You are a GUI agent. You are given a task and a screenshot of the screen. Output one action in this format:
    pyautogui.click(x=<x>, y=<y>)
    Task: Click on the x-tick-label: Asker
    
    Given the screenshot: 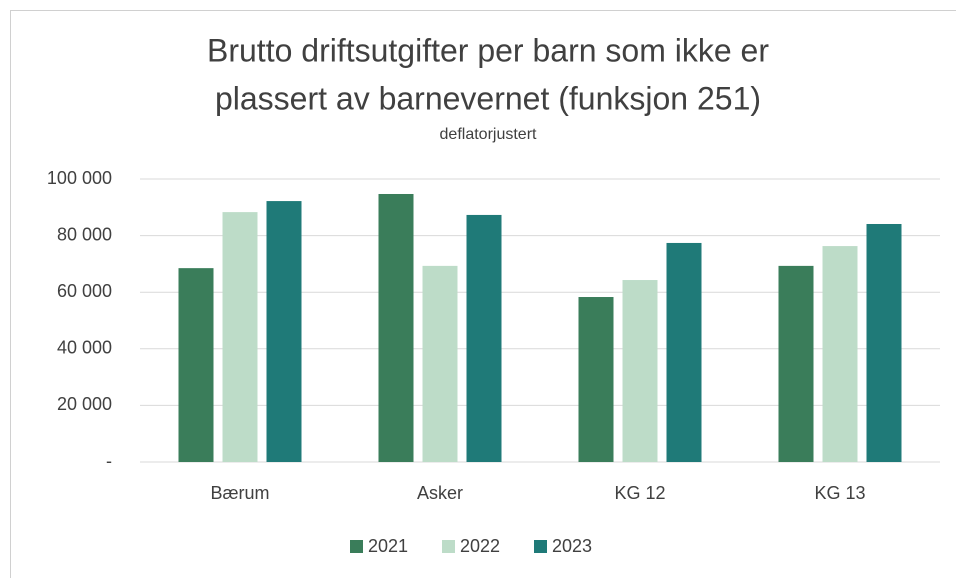 What is the action you would take?
    pyautogui.click(x=440, y=493)
    